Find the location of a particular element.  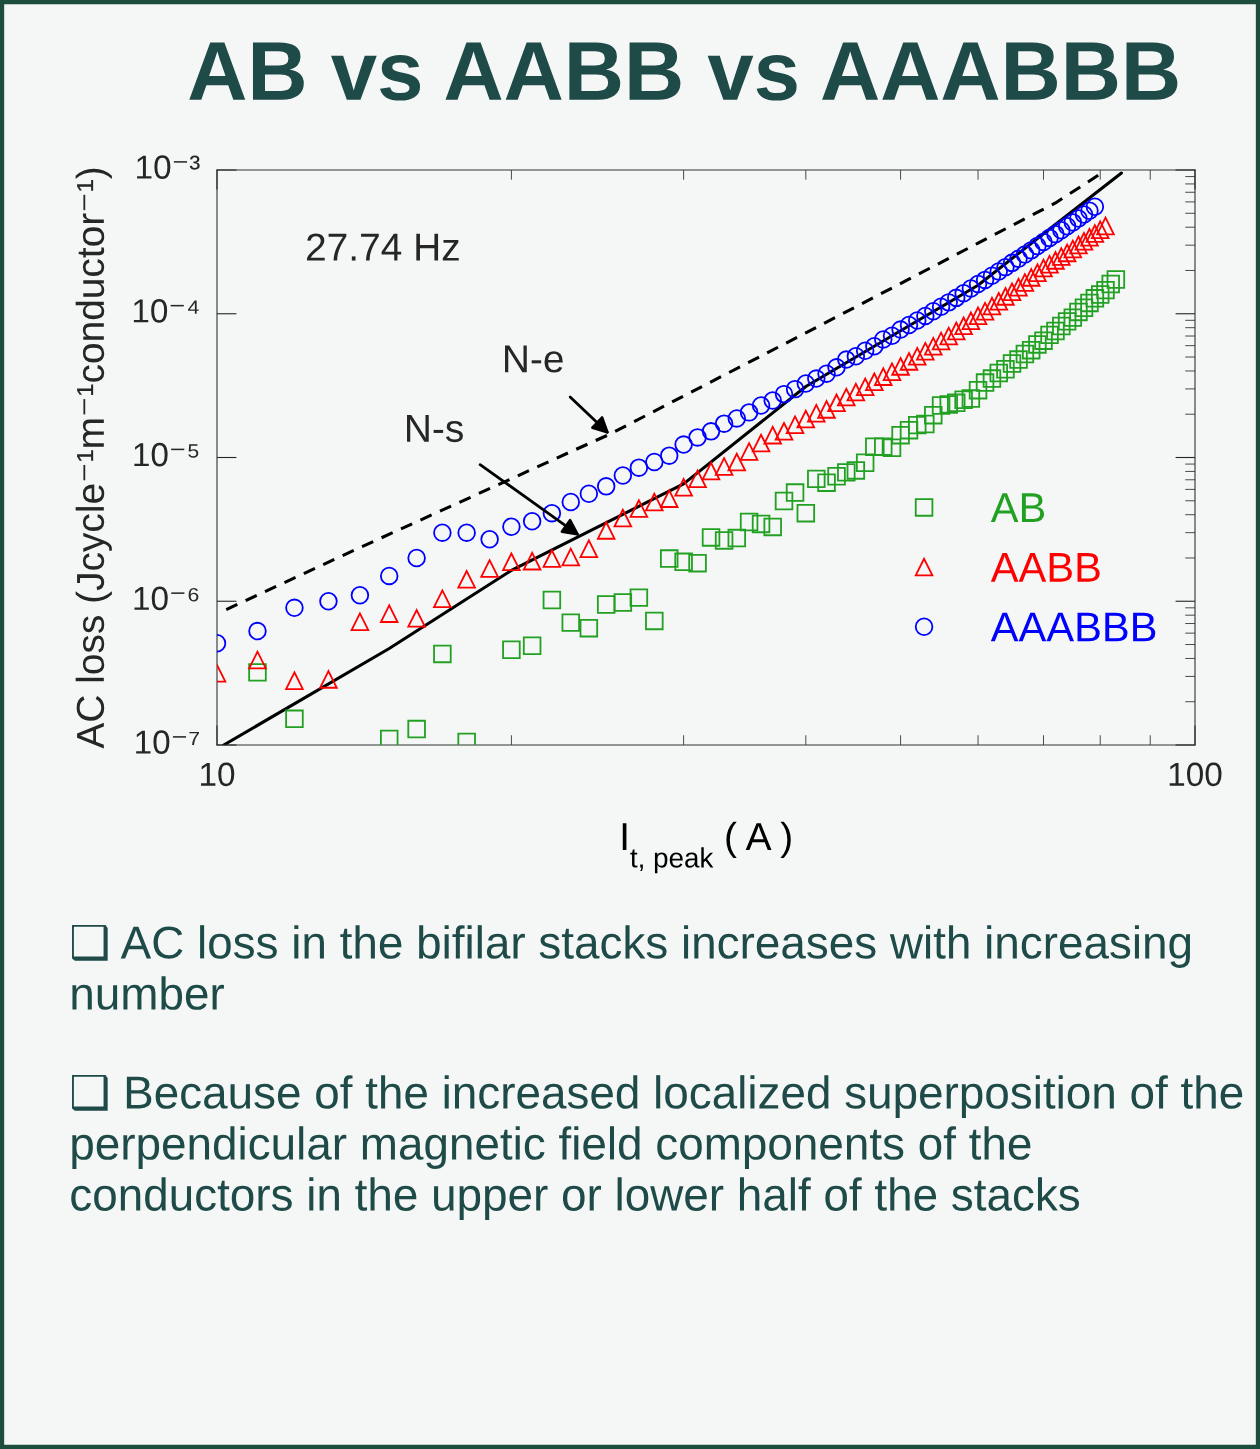

text: ❑ AC loss in the bifilar stacks increases with increasing number is located at coordinates (631, 967).